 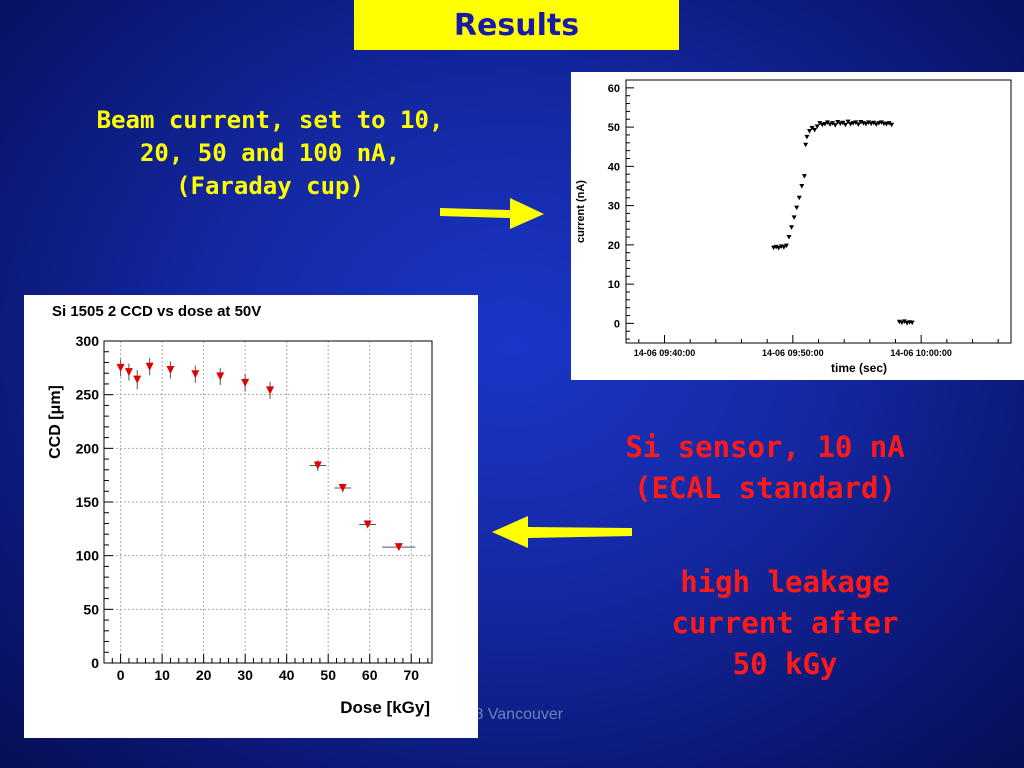 I want to click on leakage-text-line: current after, so click(x=785, y=623).